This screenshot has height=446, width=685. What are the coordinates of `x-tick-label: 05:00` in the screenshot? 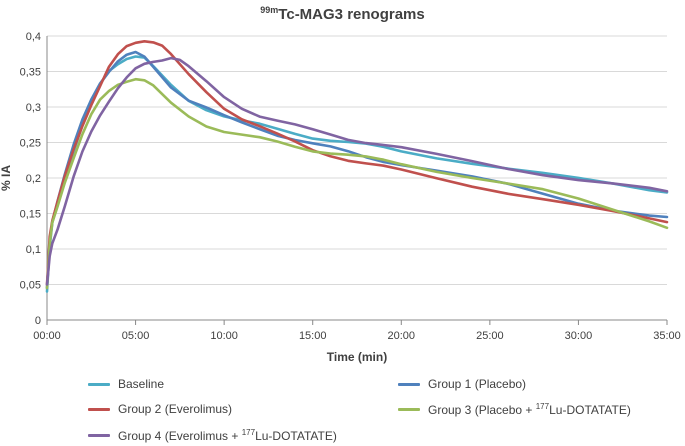 It's located at (136, 336).